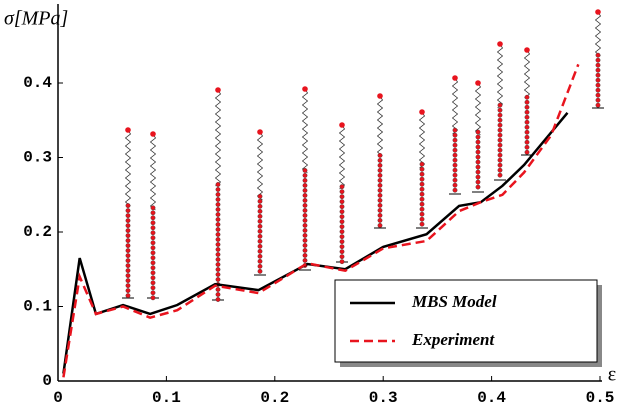  I want to click on legend-label: MBS Model, so click(454, 301).